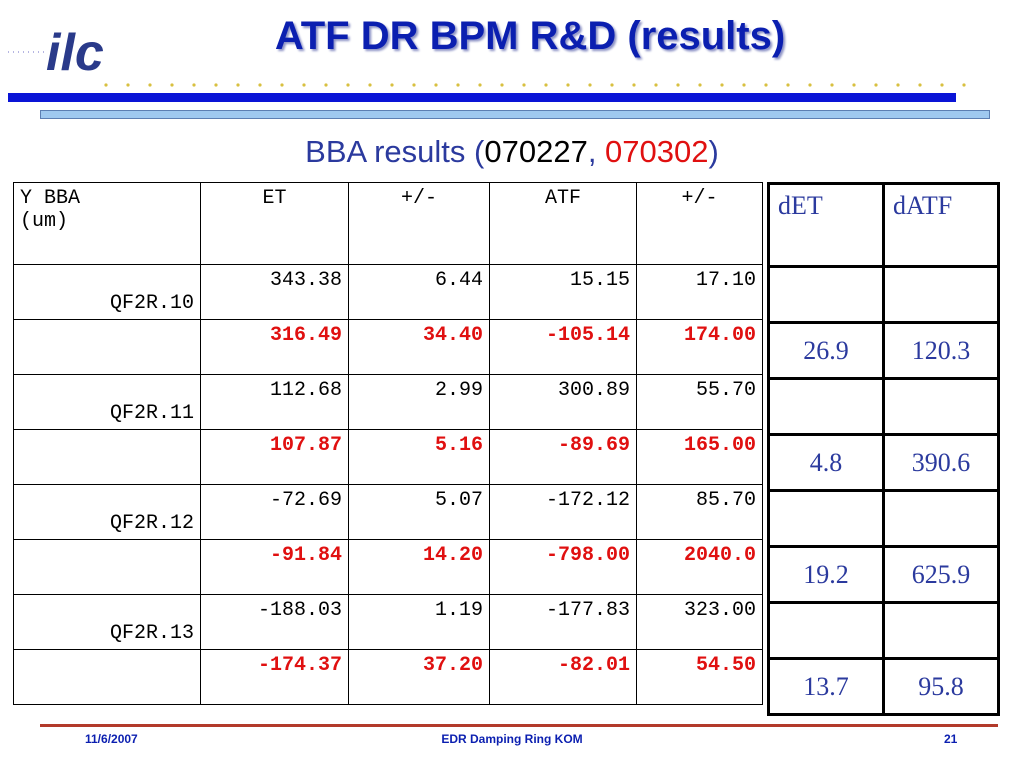  Describe the element at coordinates (563, 223) in the screenshot. I see `column-header: ATF` at that location.